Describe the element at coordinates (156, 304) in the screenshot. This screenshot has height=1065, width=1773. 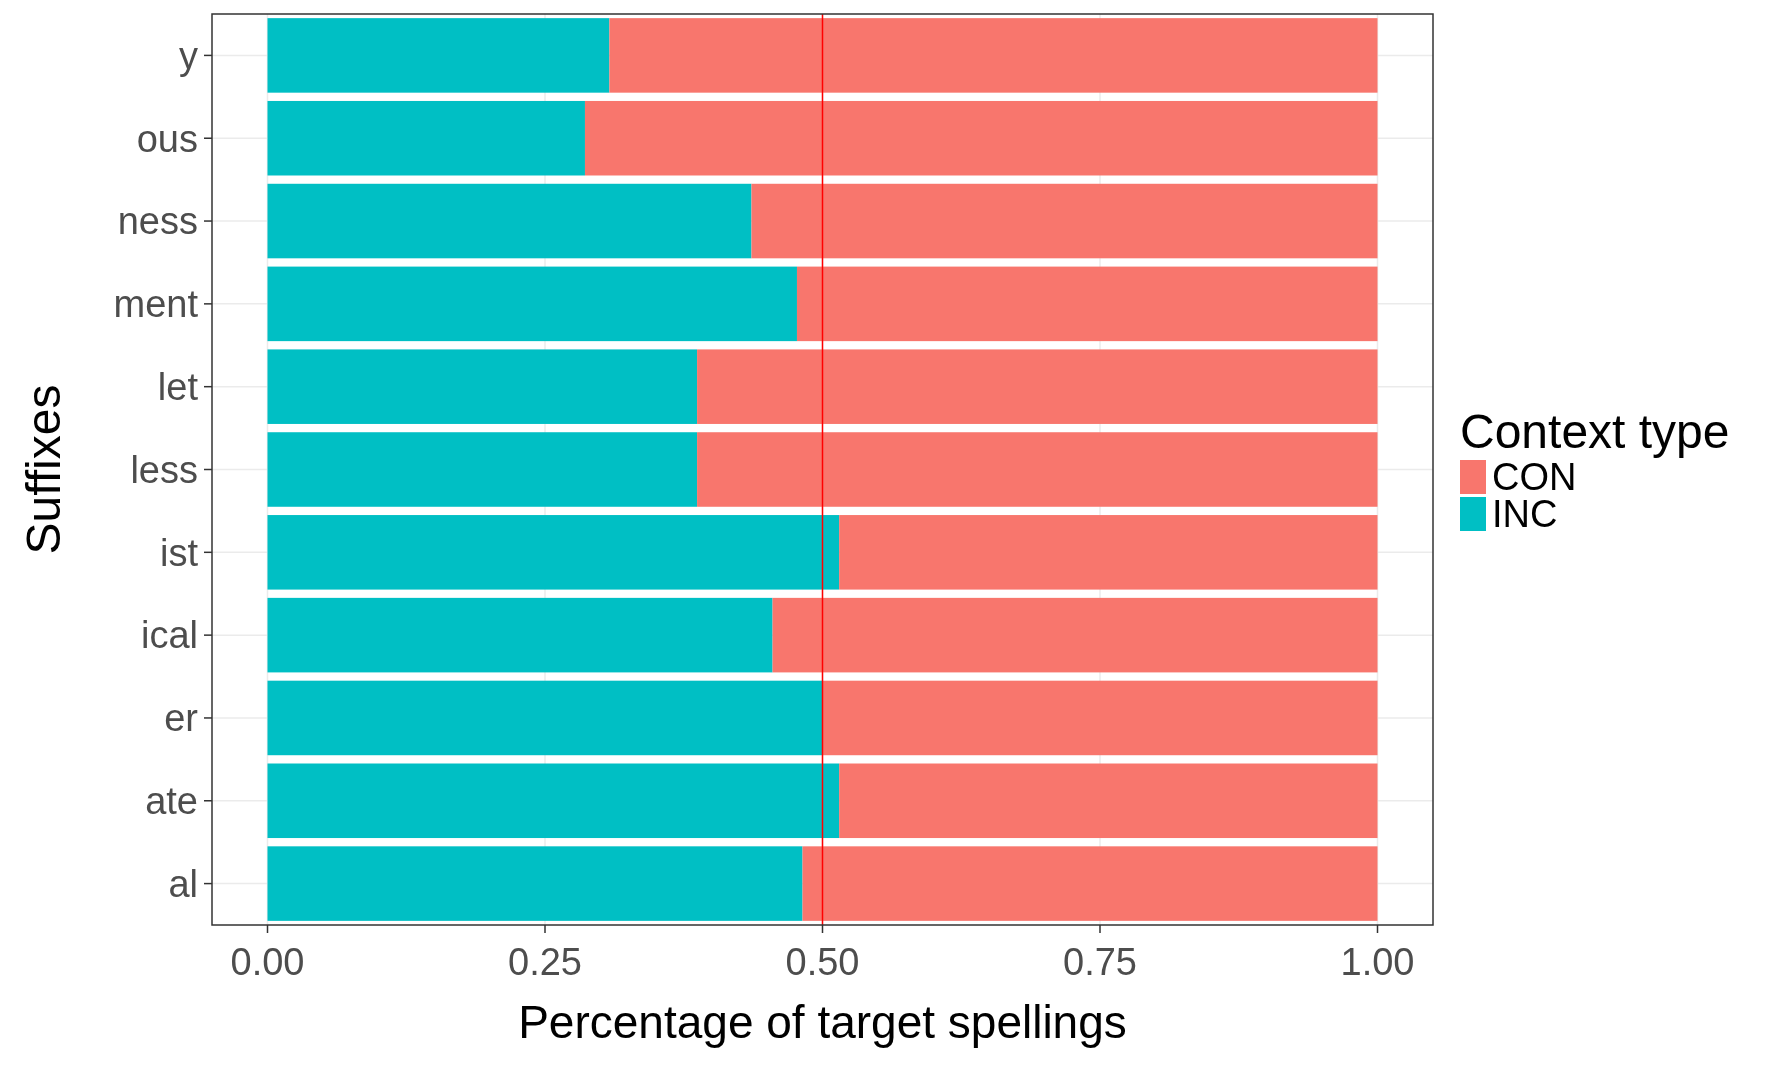
I see `y-tick-label: ment` at that location.